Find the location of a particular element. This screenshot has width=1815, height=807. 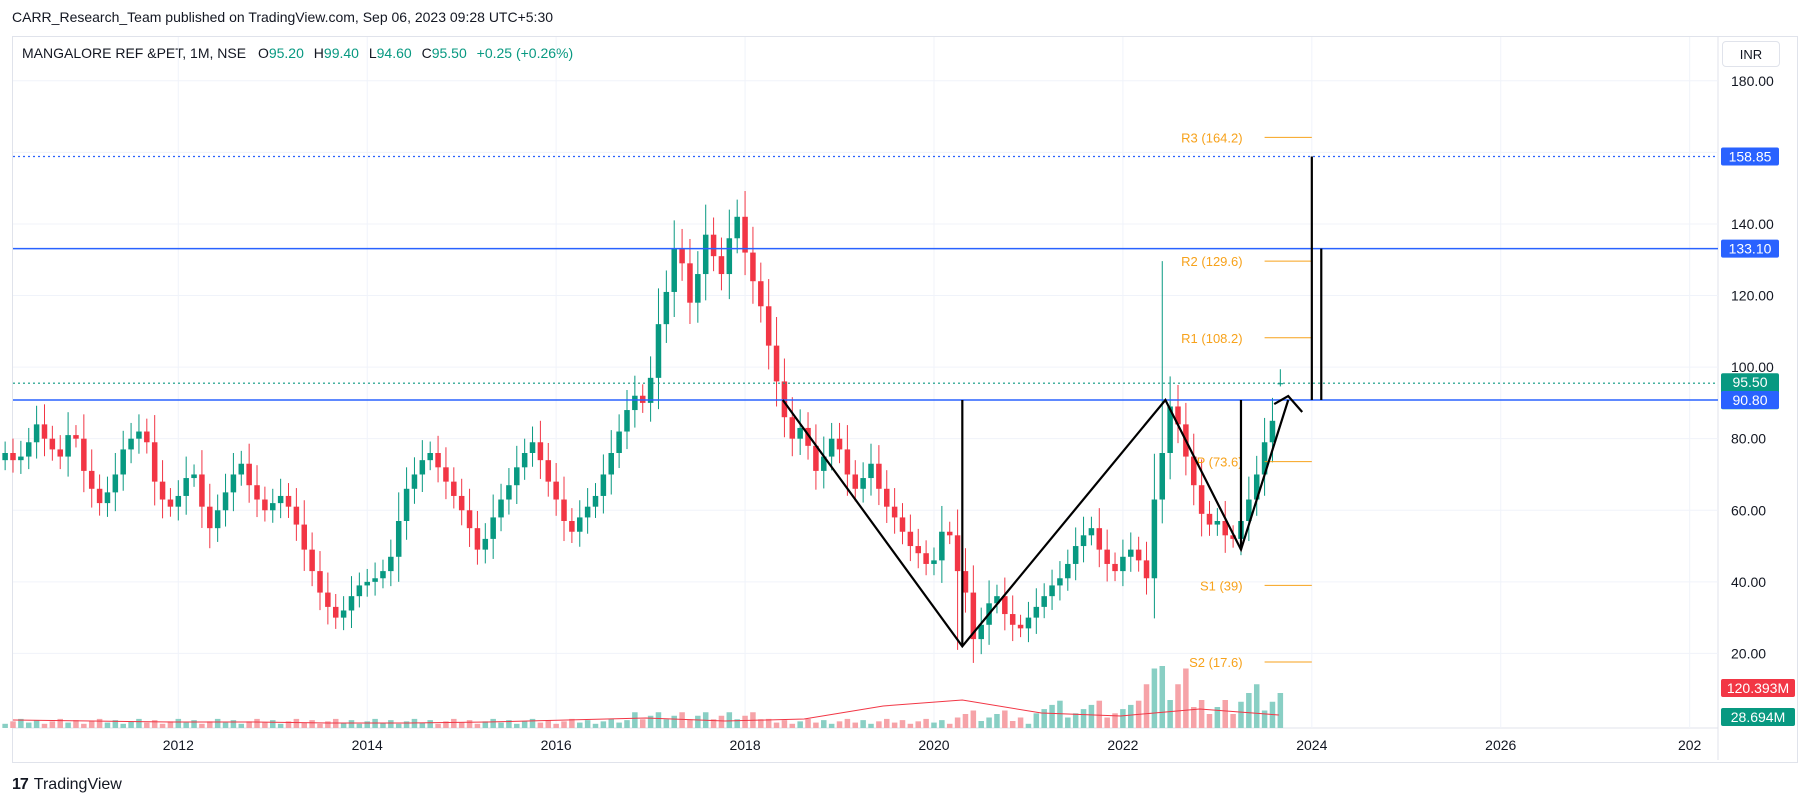

open-label: O is located at coordinates (263, 53).